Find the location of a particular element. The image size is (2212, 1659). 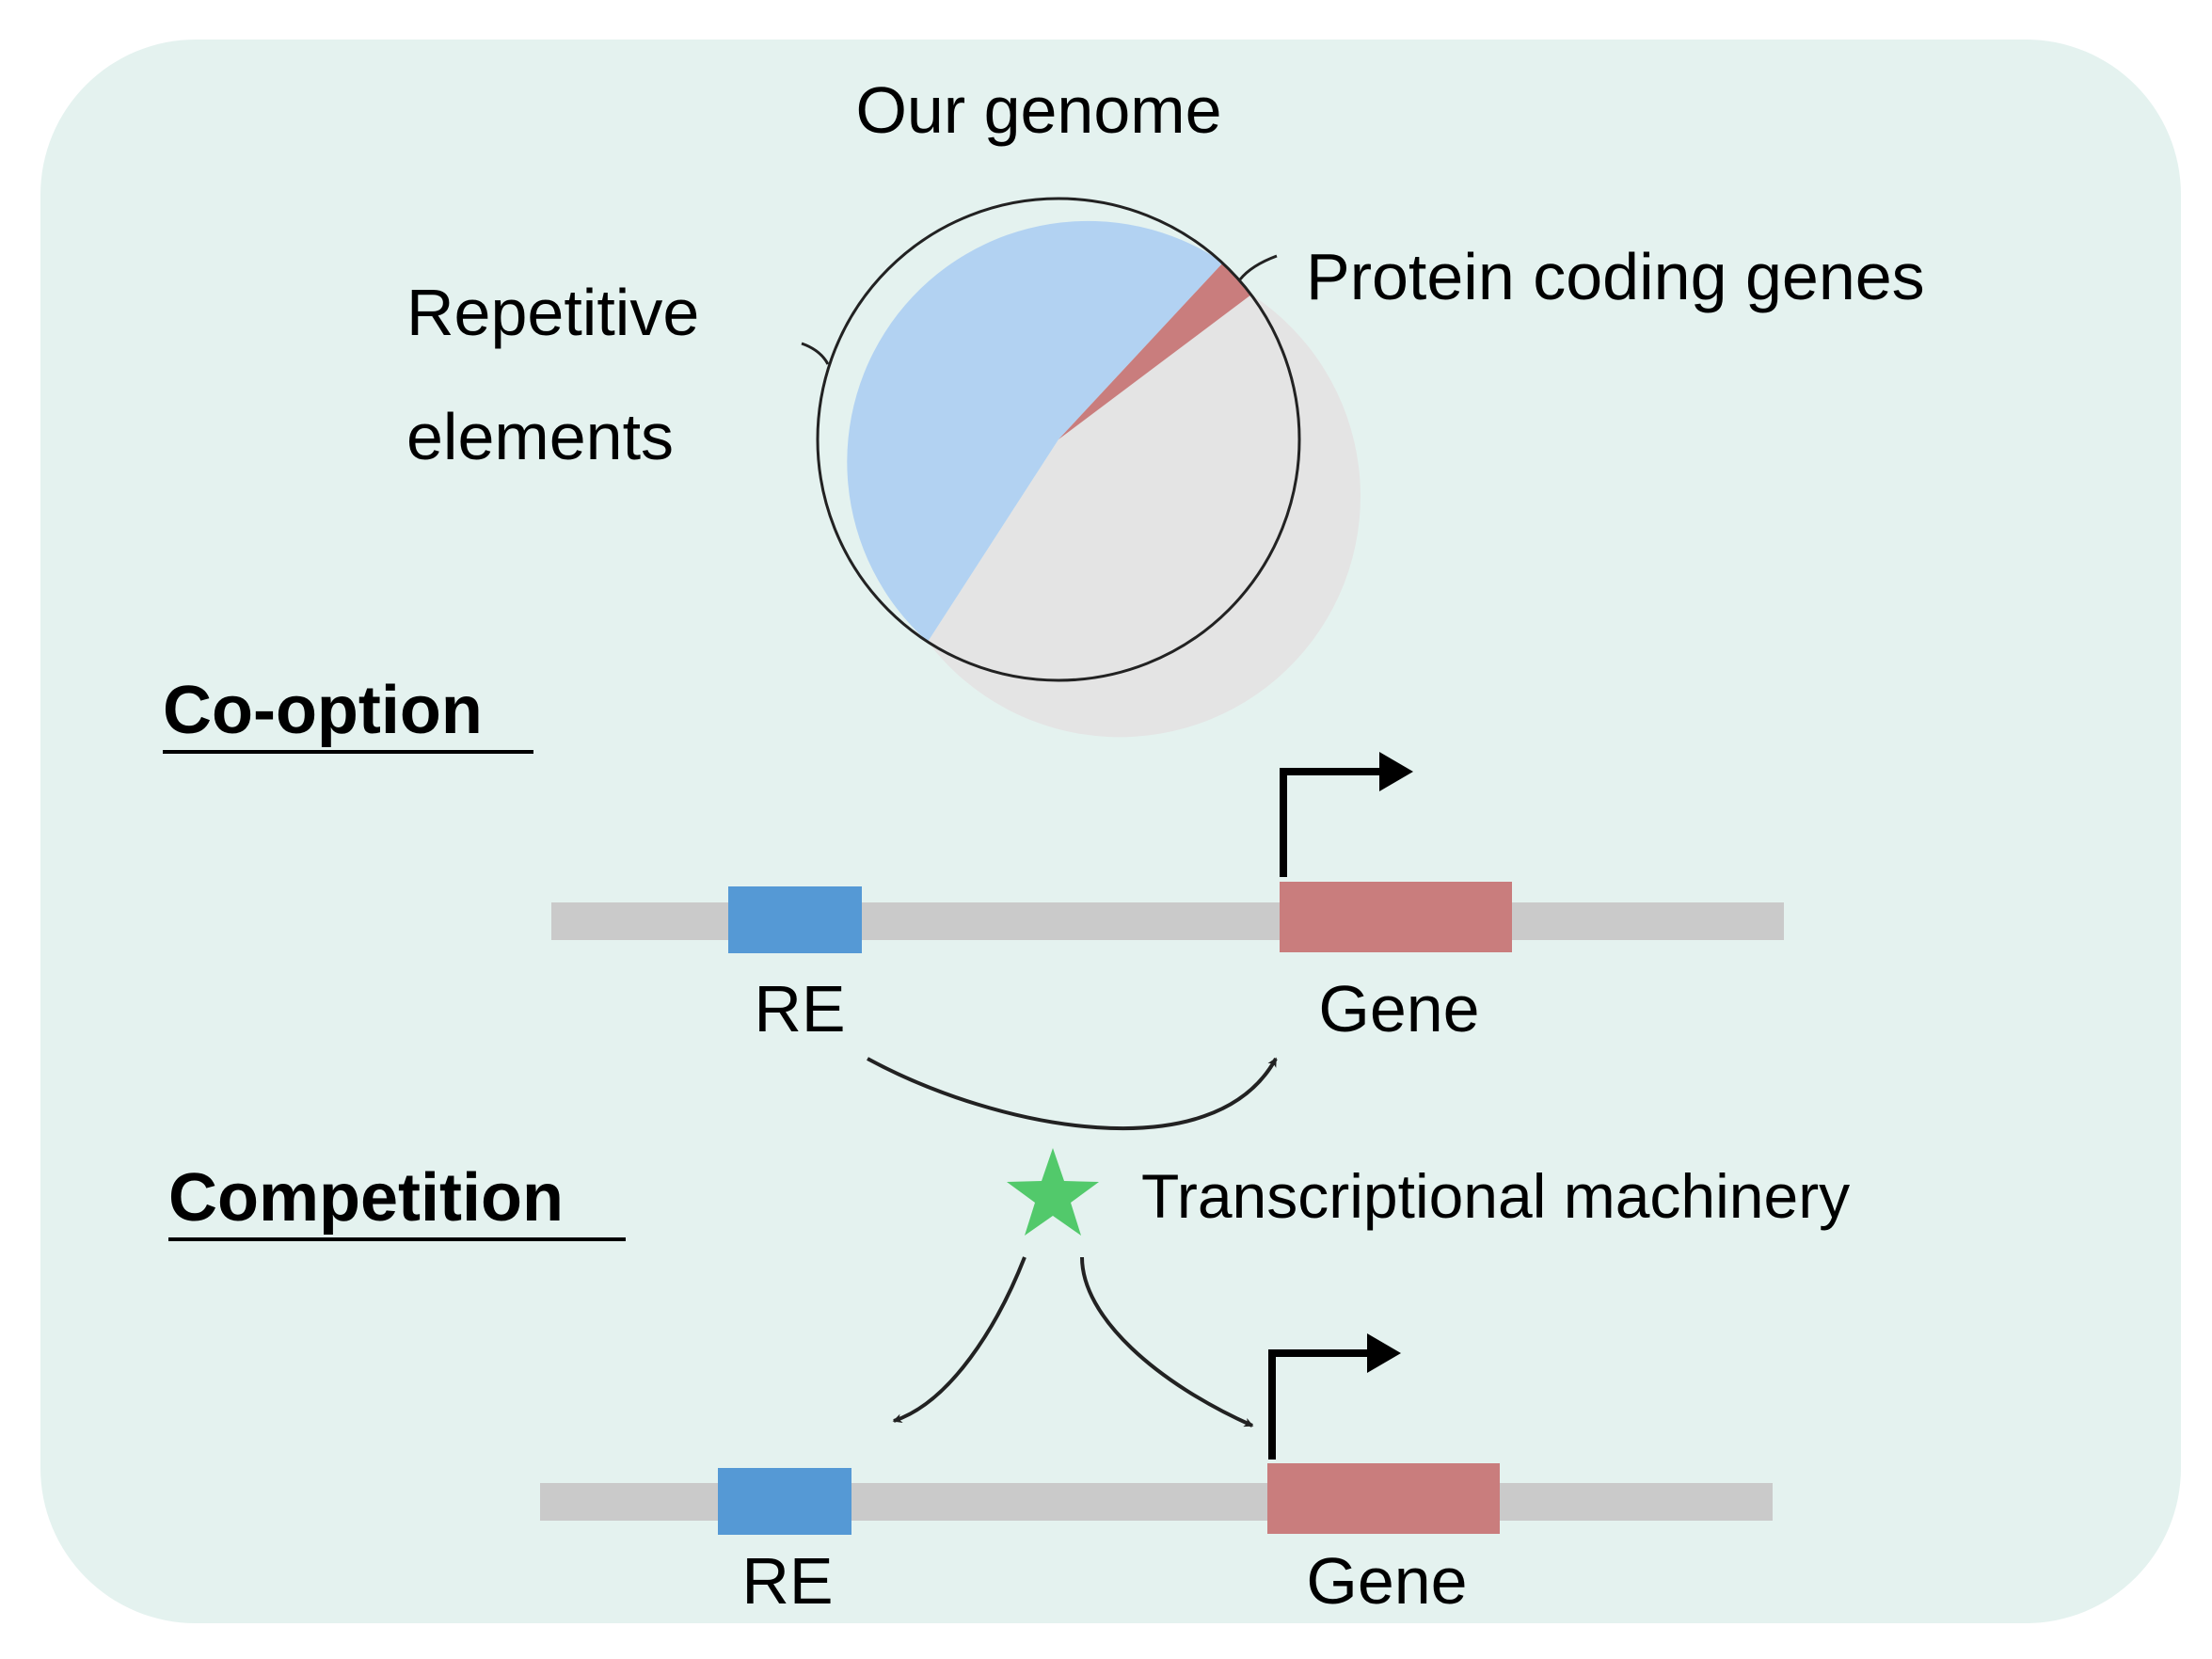

machinery-label: Transcriptional machinery is located at coordinates (1495, 1196).